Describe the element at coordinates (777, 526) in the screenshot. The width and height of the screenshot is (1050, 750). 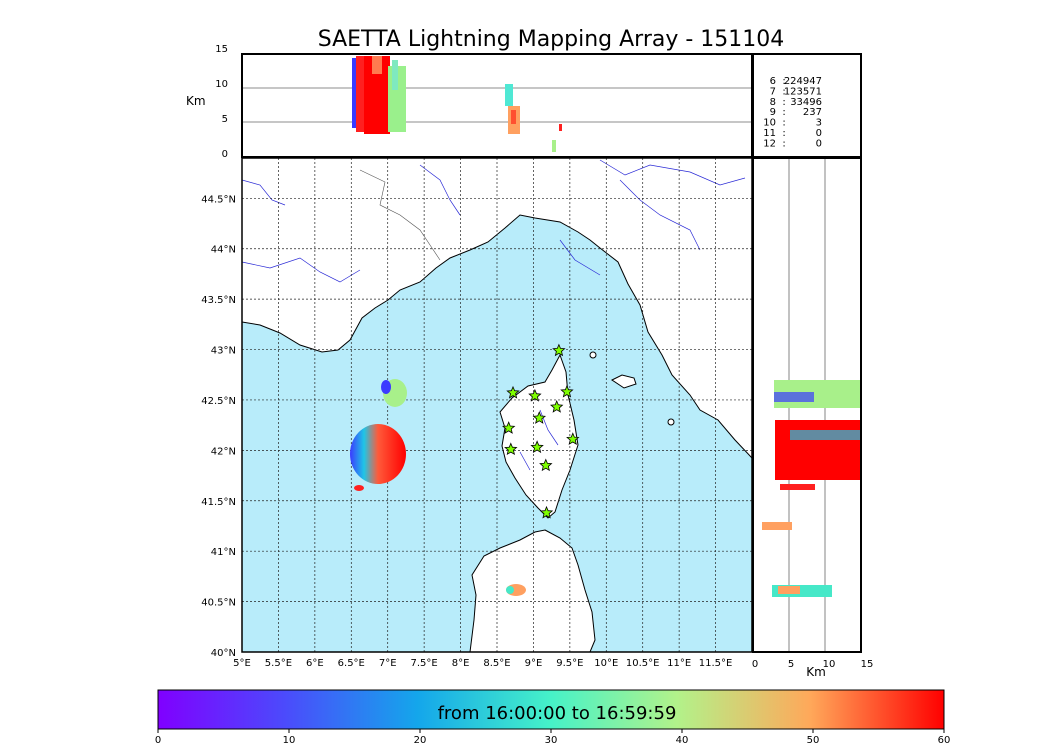
I see `right-sources-orange` at that location.